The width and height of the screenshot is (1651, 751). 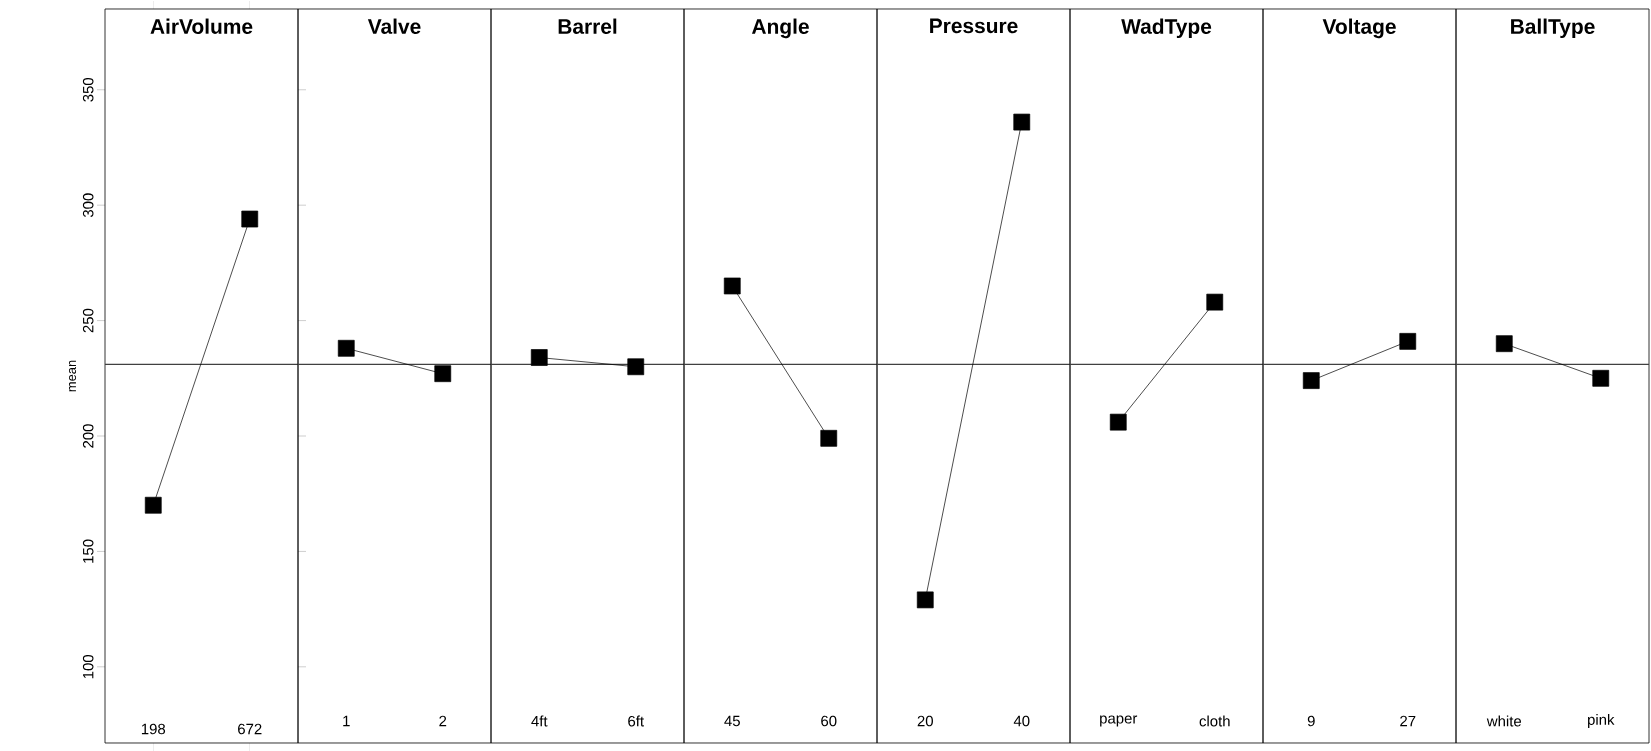 What do you see at coordinates (88, 205) in the screenshot?
I see `y-tick-label: 300` at bounding box center [88, 205].